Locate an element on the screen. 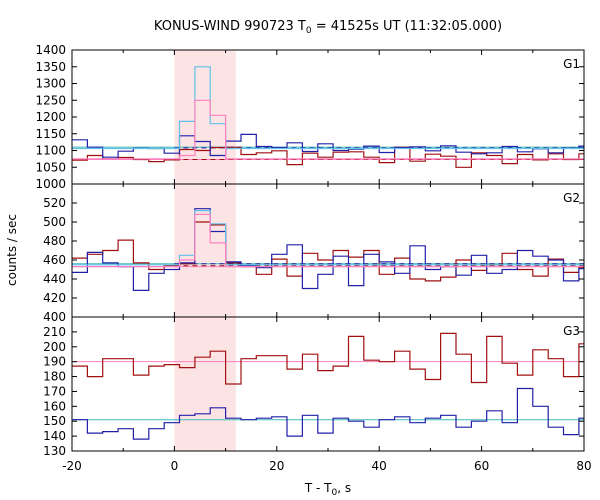 This screenshot has height=500, width=600. y-tick-label: 170 is located at coordinates (54, 391).